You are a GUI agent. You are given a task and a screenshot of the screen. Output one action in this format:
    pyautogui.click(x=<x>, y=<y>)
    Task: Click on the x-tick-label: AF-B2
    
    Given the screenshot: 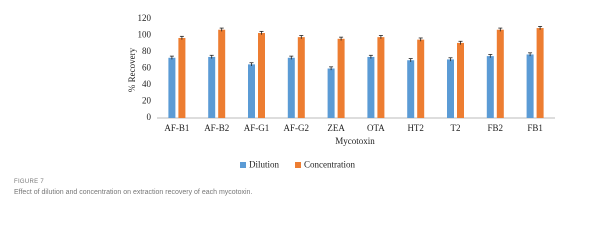 What is the action you would take?
    pyautogui.click(x=216, y=128)
    